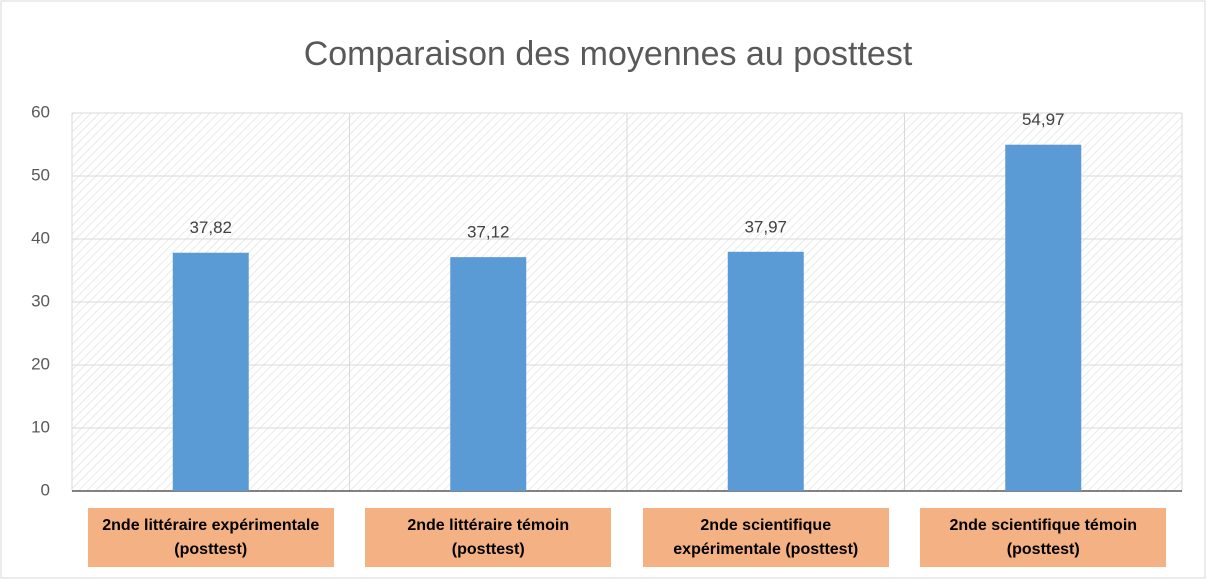  What do you see at coordinates (488, 537) in the screenshot?
I see `x-tick-label: 2nde littéraire témoin (posttest)` at bounding box center [488, 537].